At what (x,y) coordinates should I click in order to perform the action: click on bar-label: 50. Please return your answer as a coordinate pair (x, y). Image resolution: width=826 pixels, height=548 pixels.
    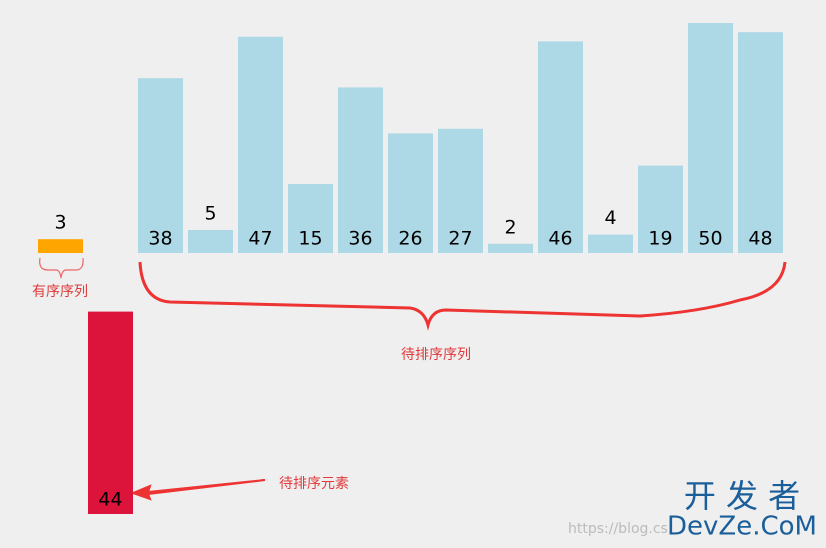
    Looking at the image, I should click on (710, 239).